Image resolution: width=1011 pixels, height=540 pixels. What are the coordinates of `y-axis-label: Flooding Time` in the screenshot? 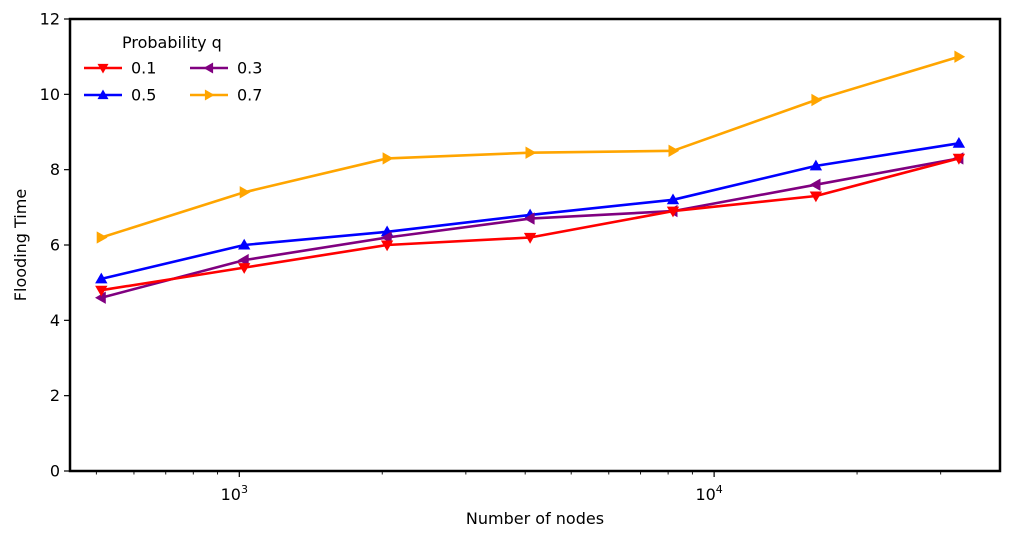 It's located at (20, 245).